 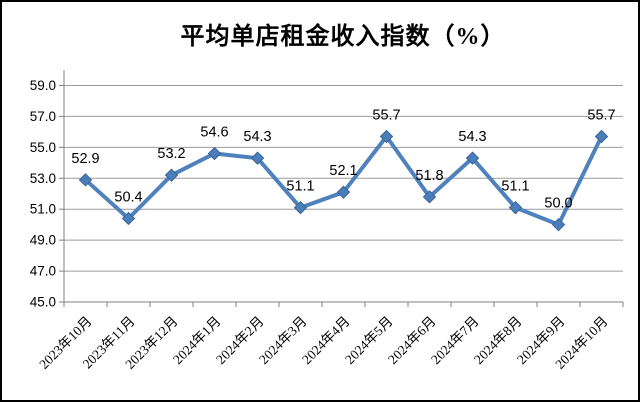 I want to click on data-label: 52.9, so click(x=85, y=159).